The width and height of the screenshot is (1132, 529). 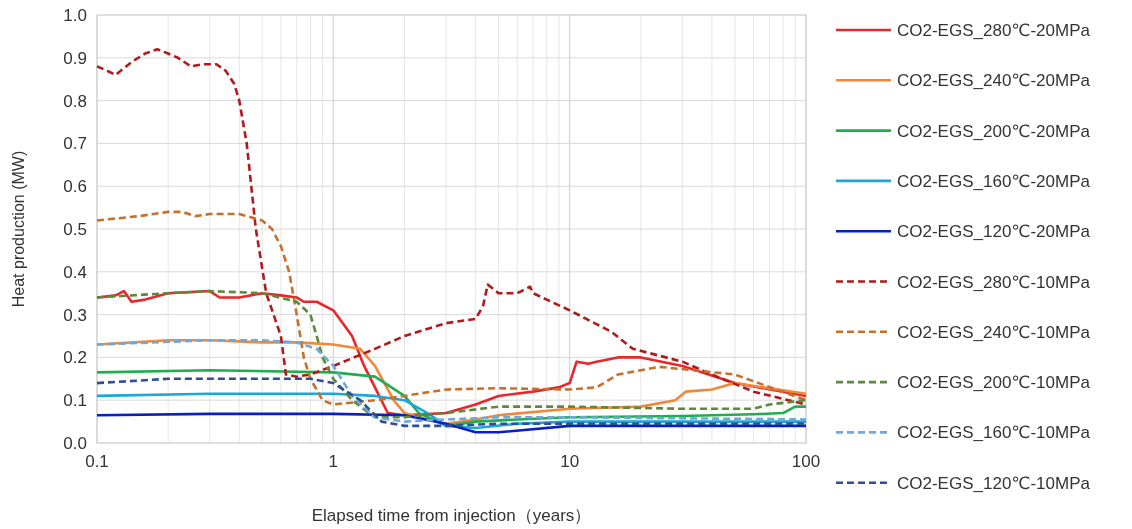 I want to click on x-tick-label: 1, so click(x=333, y=461).